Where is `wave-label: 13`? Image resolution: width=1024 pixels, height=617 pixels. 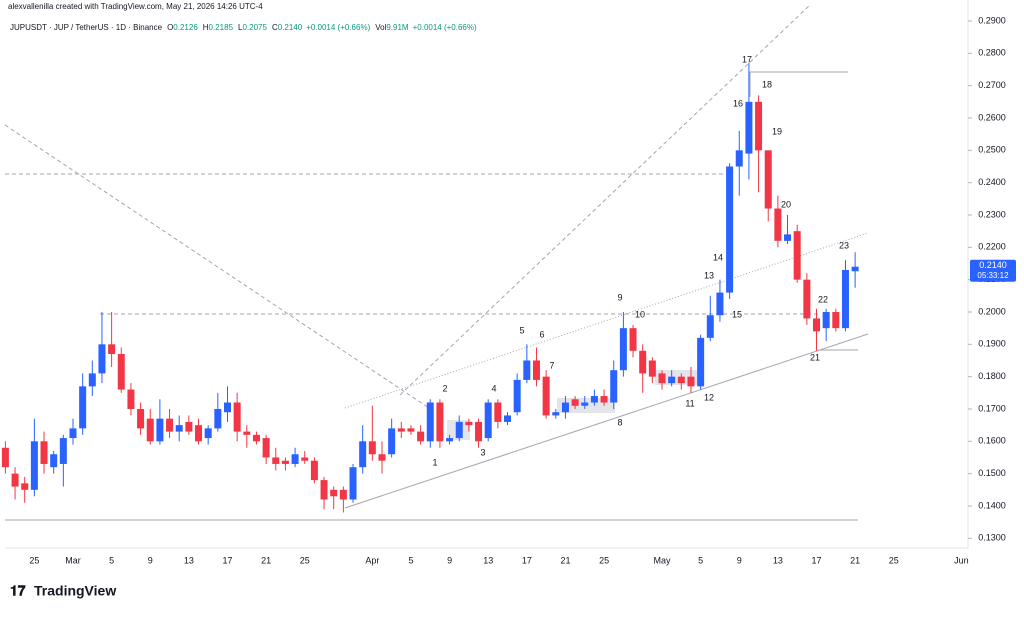 wave-label: 13 is located at coordinates (709, 275).